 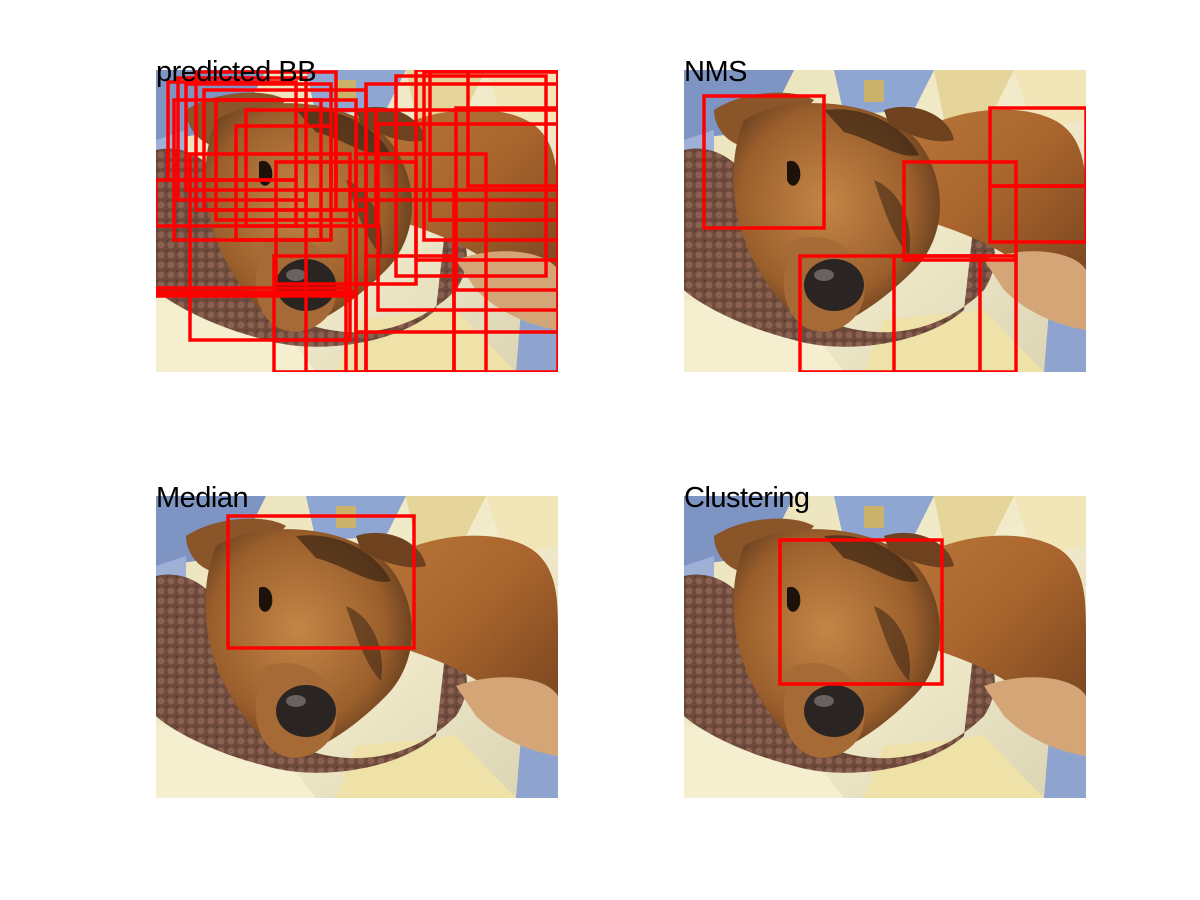 What do you see at coordinates (715, 72) in the screenshot?
I see `panel-title: NMS` at bounding box center [715, 72].